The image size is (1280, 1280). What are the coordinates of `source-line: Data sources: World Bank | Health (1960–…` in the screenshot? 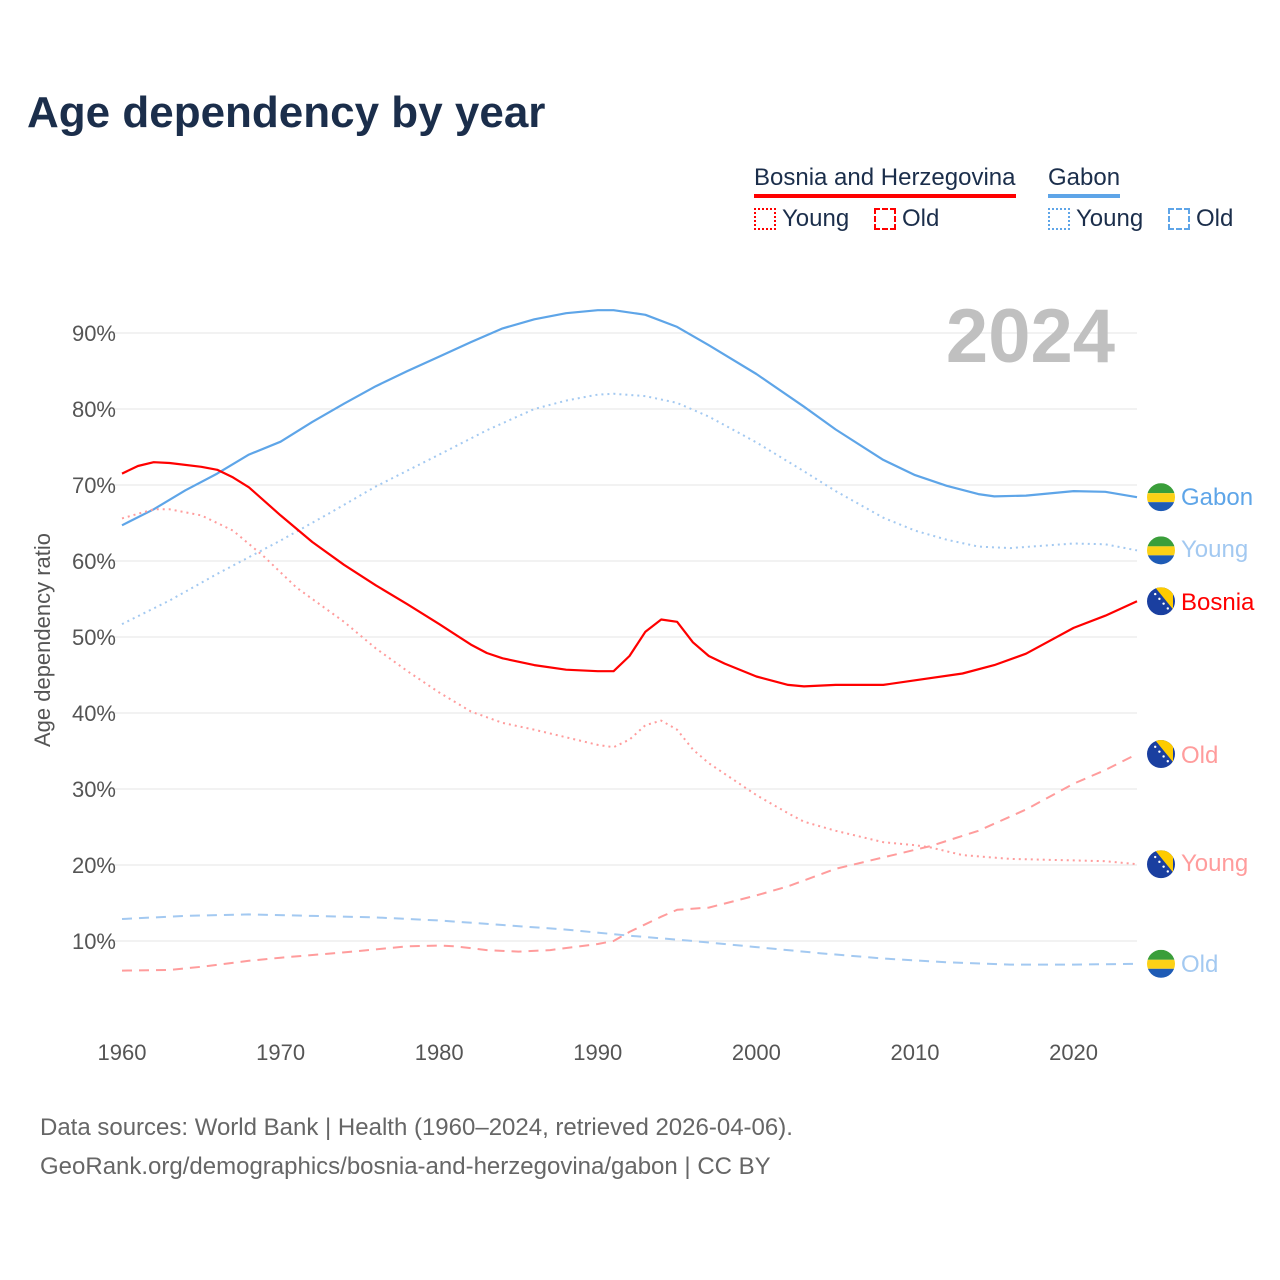 It's located at (416, 1127).